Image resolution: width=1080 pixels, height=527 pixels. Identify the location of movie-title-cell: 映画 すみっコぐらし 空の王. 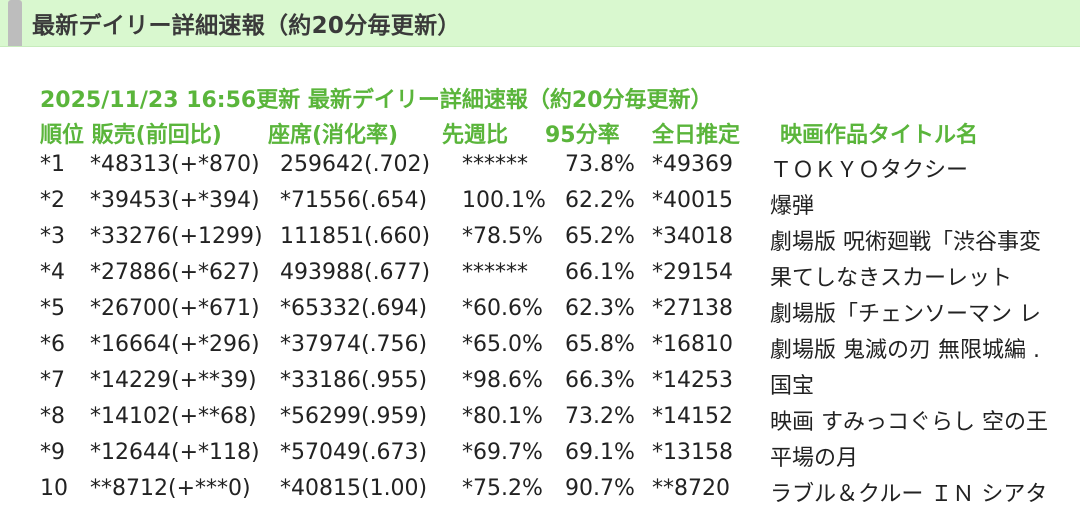
(909, 422).